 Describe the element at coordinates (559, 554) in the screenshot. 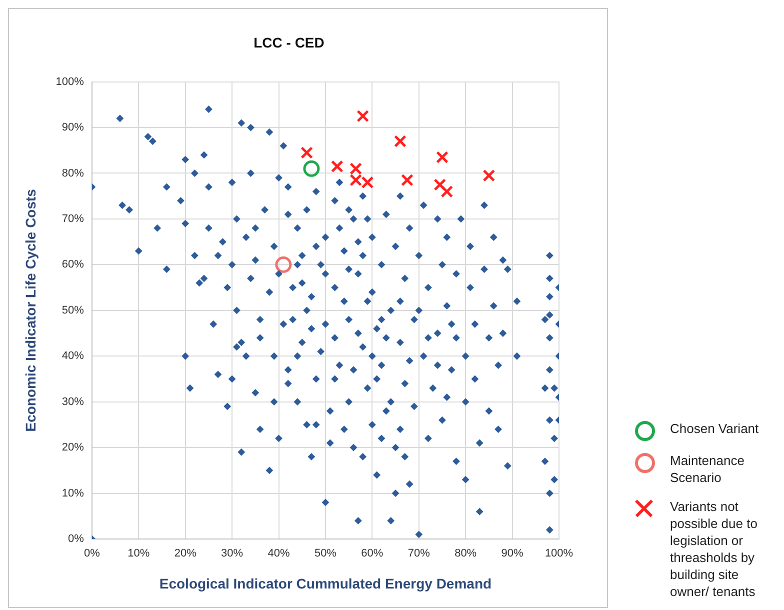

I see `x-tick-label: 100%` at that location.